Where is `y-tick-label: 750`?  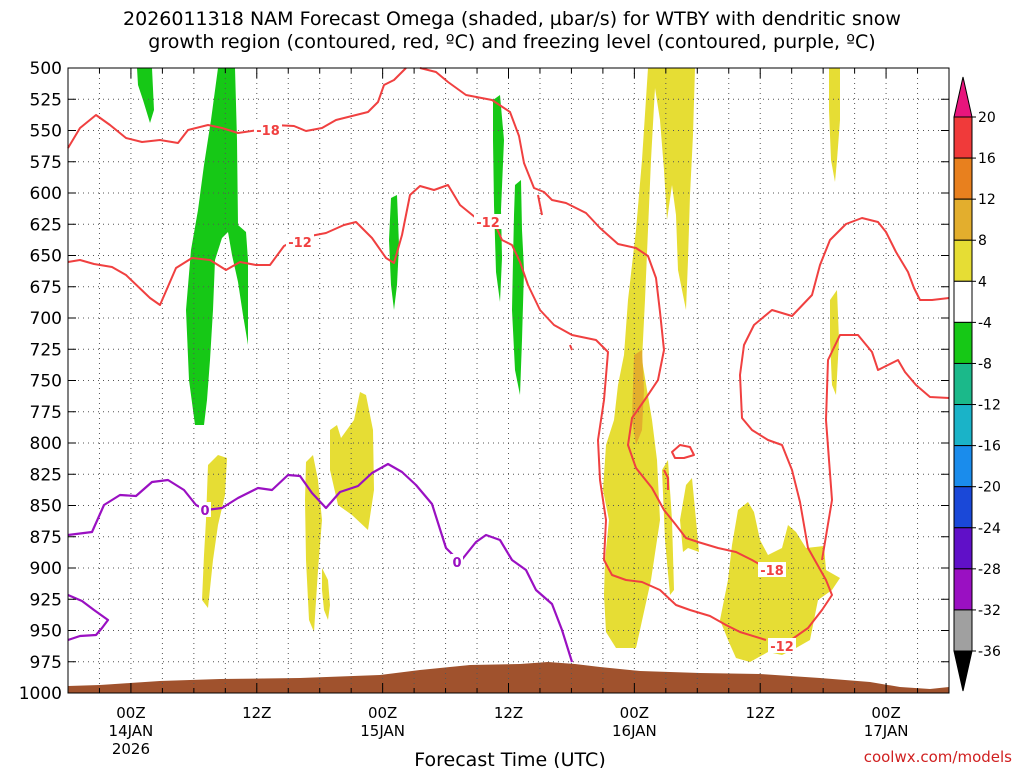
y-tick-label: 750 is located at coordinates (46, 382).